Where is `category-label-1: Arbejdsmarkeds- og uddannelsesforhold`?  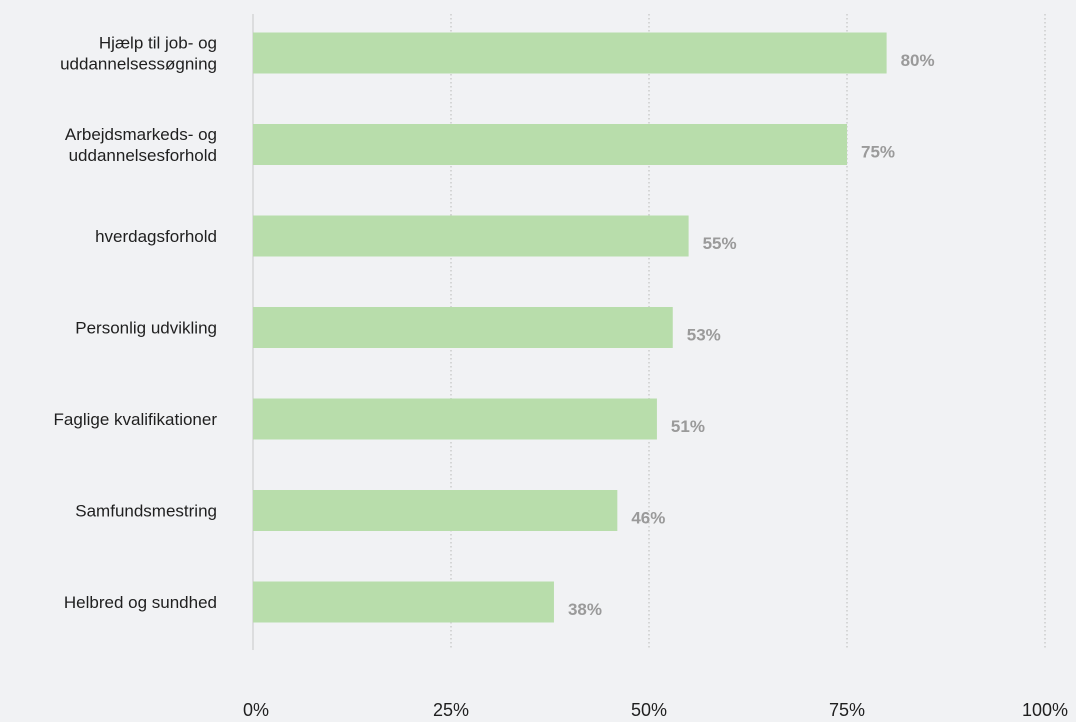 category-label-1: Arbejdsmarkeds- og uddannelsesforhold is located at coordinates (141, 145).